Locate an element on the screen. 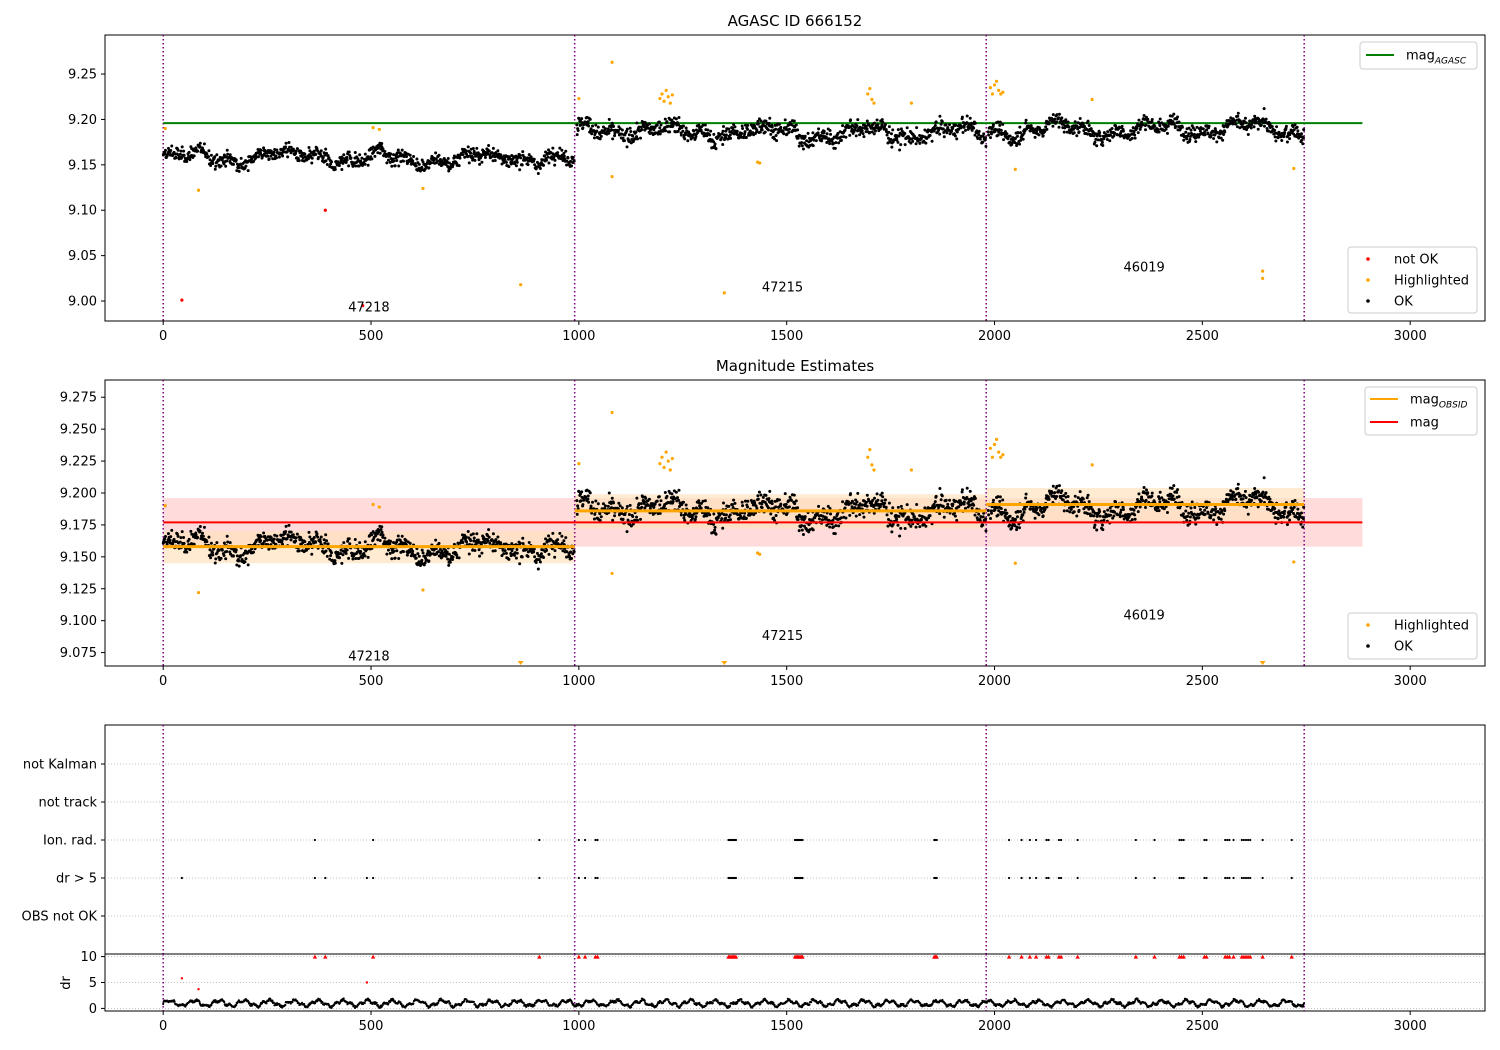 This screenshot has width=1500, height=1050. agasc-y-tick-label: 9.00 is located at coordinates (82, 302).